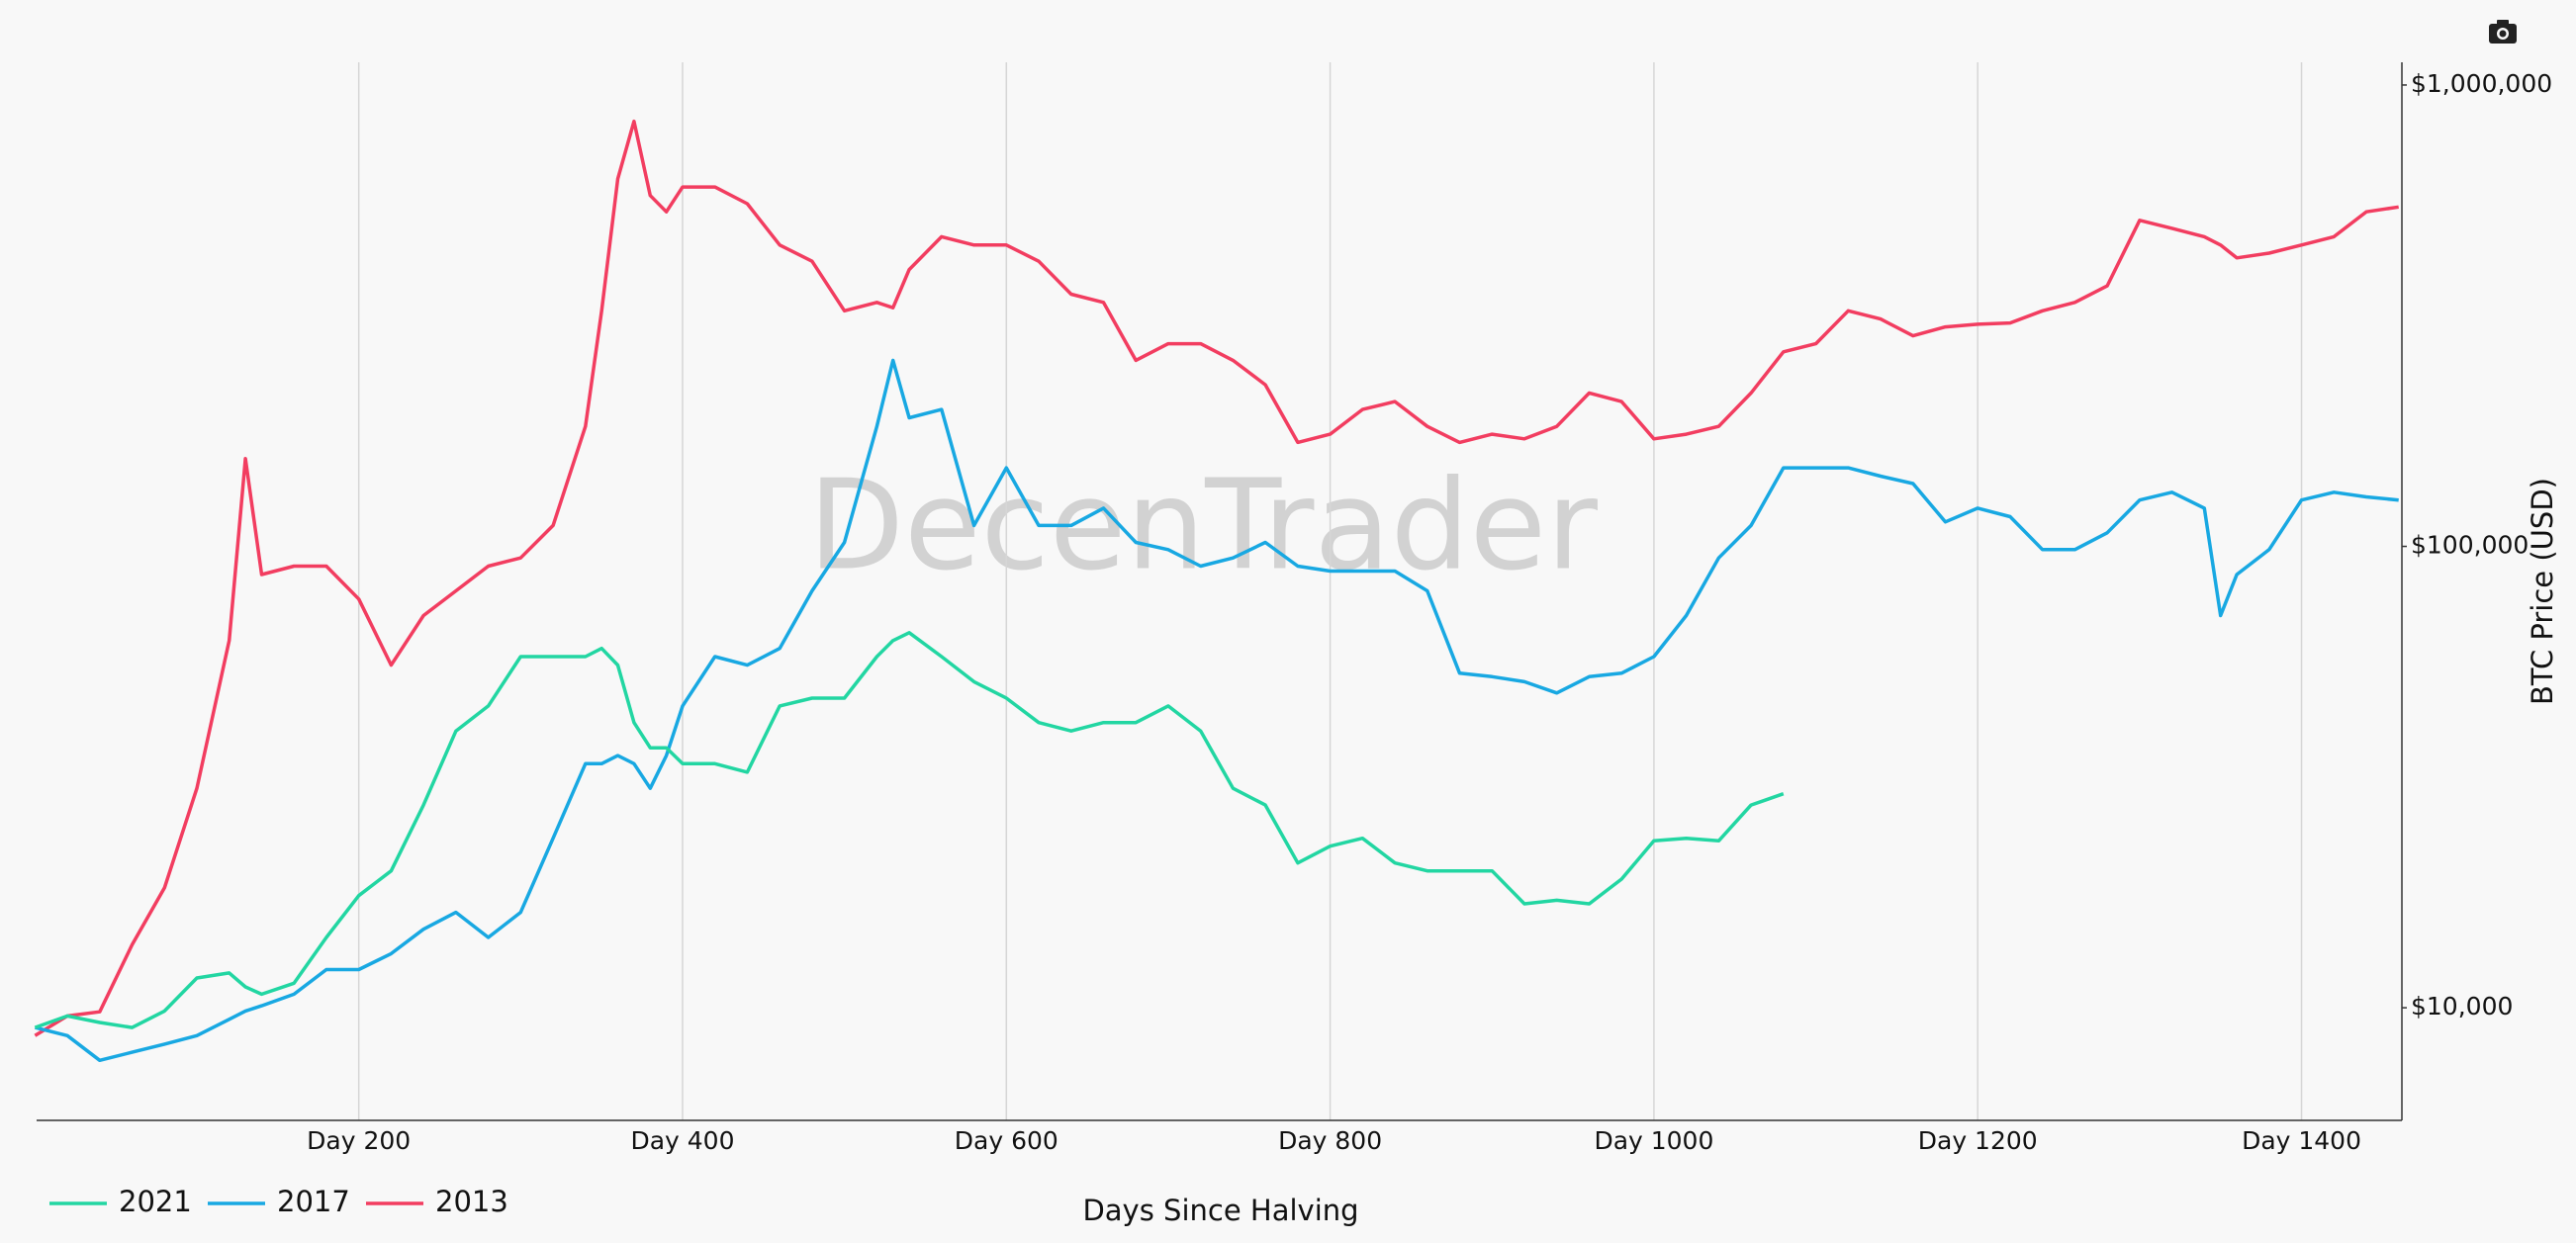 Image resolution: width=2576 pixels, height=1243 pixels. I want to click on camera-top, so click(2503, 23).